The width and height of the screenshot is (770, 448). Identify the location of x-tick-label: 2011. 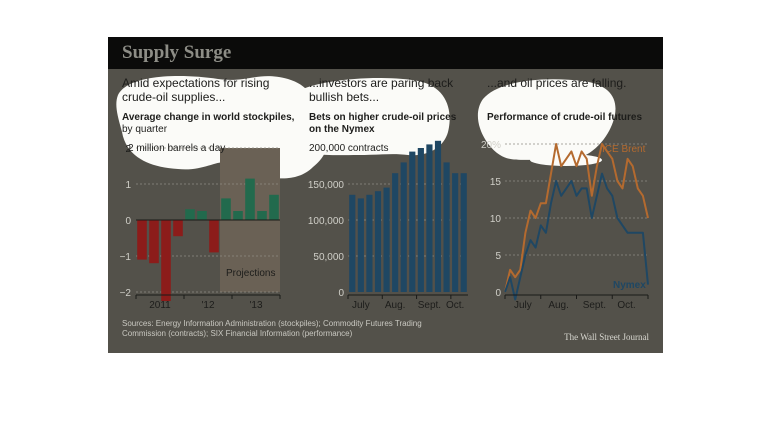
(160, 305).